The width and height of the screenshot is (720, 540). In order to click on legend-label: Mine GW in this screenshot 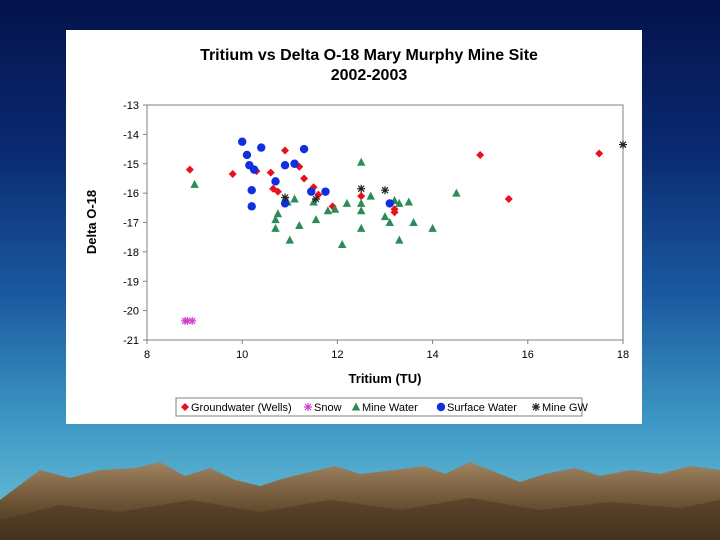, I will do `click(565, 408)`.